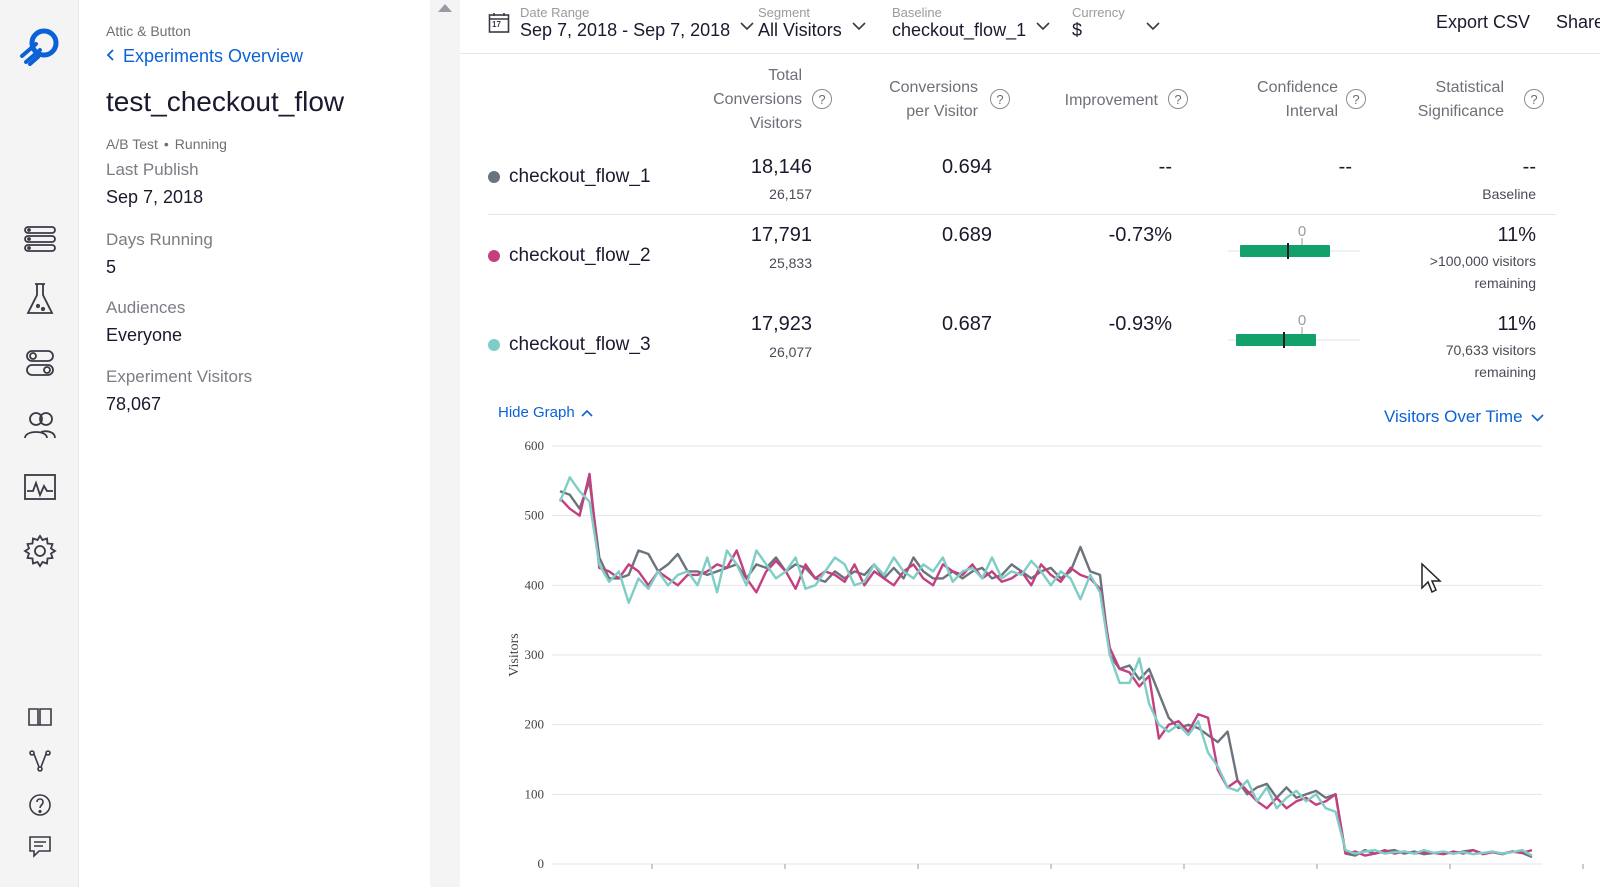 The height and width of the screenshot is (887, 1600). What do you see at coordinates (790, 263) in the screenshot?
I see `visitors-value: 25,833` at bounding box center [790, 263].